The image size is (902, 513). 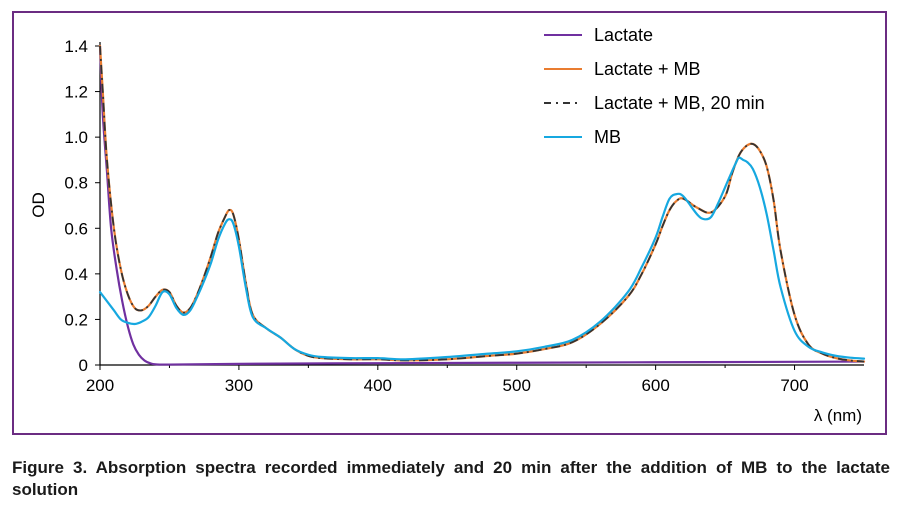 What do you see at coordinates (647, 69) in the screenshot?
I see `legend-label-1: Lactate + MB` at bounding box center [647, 69].